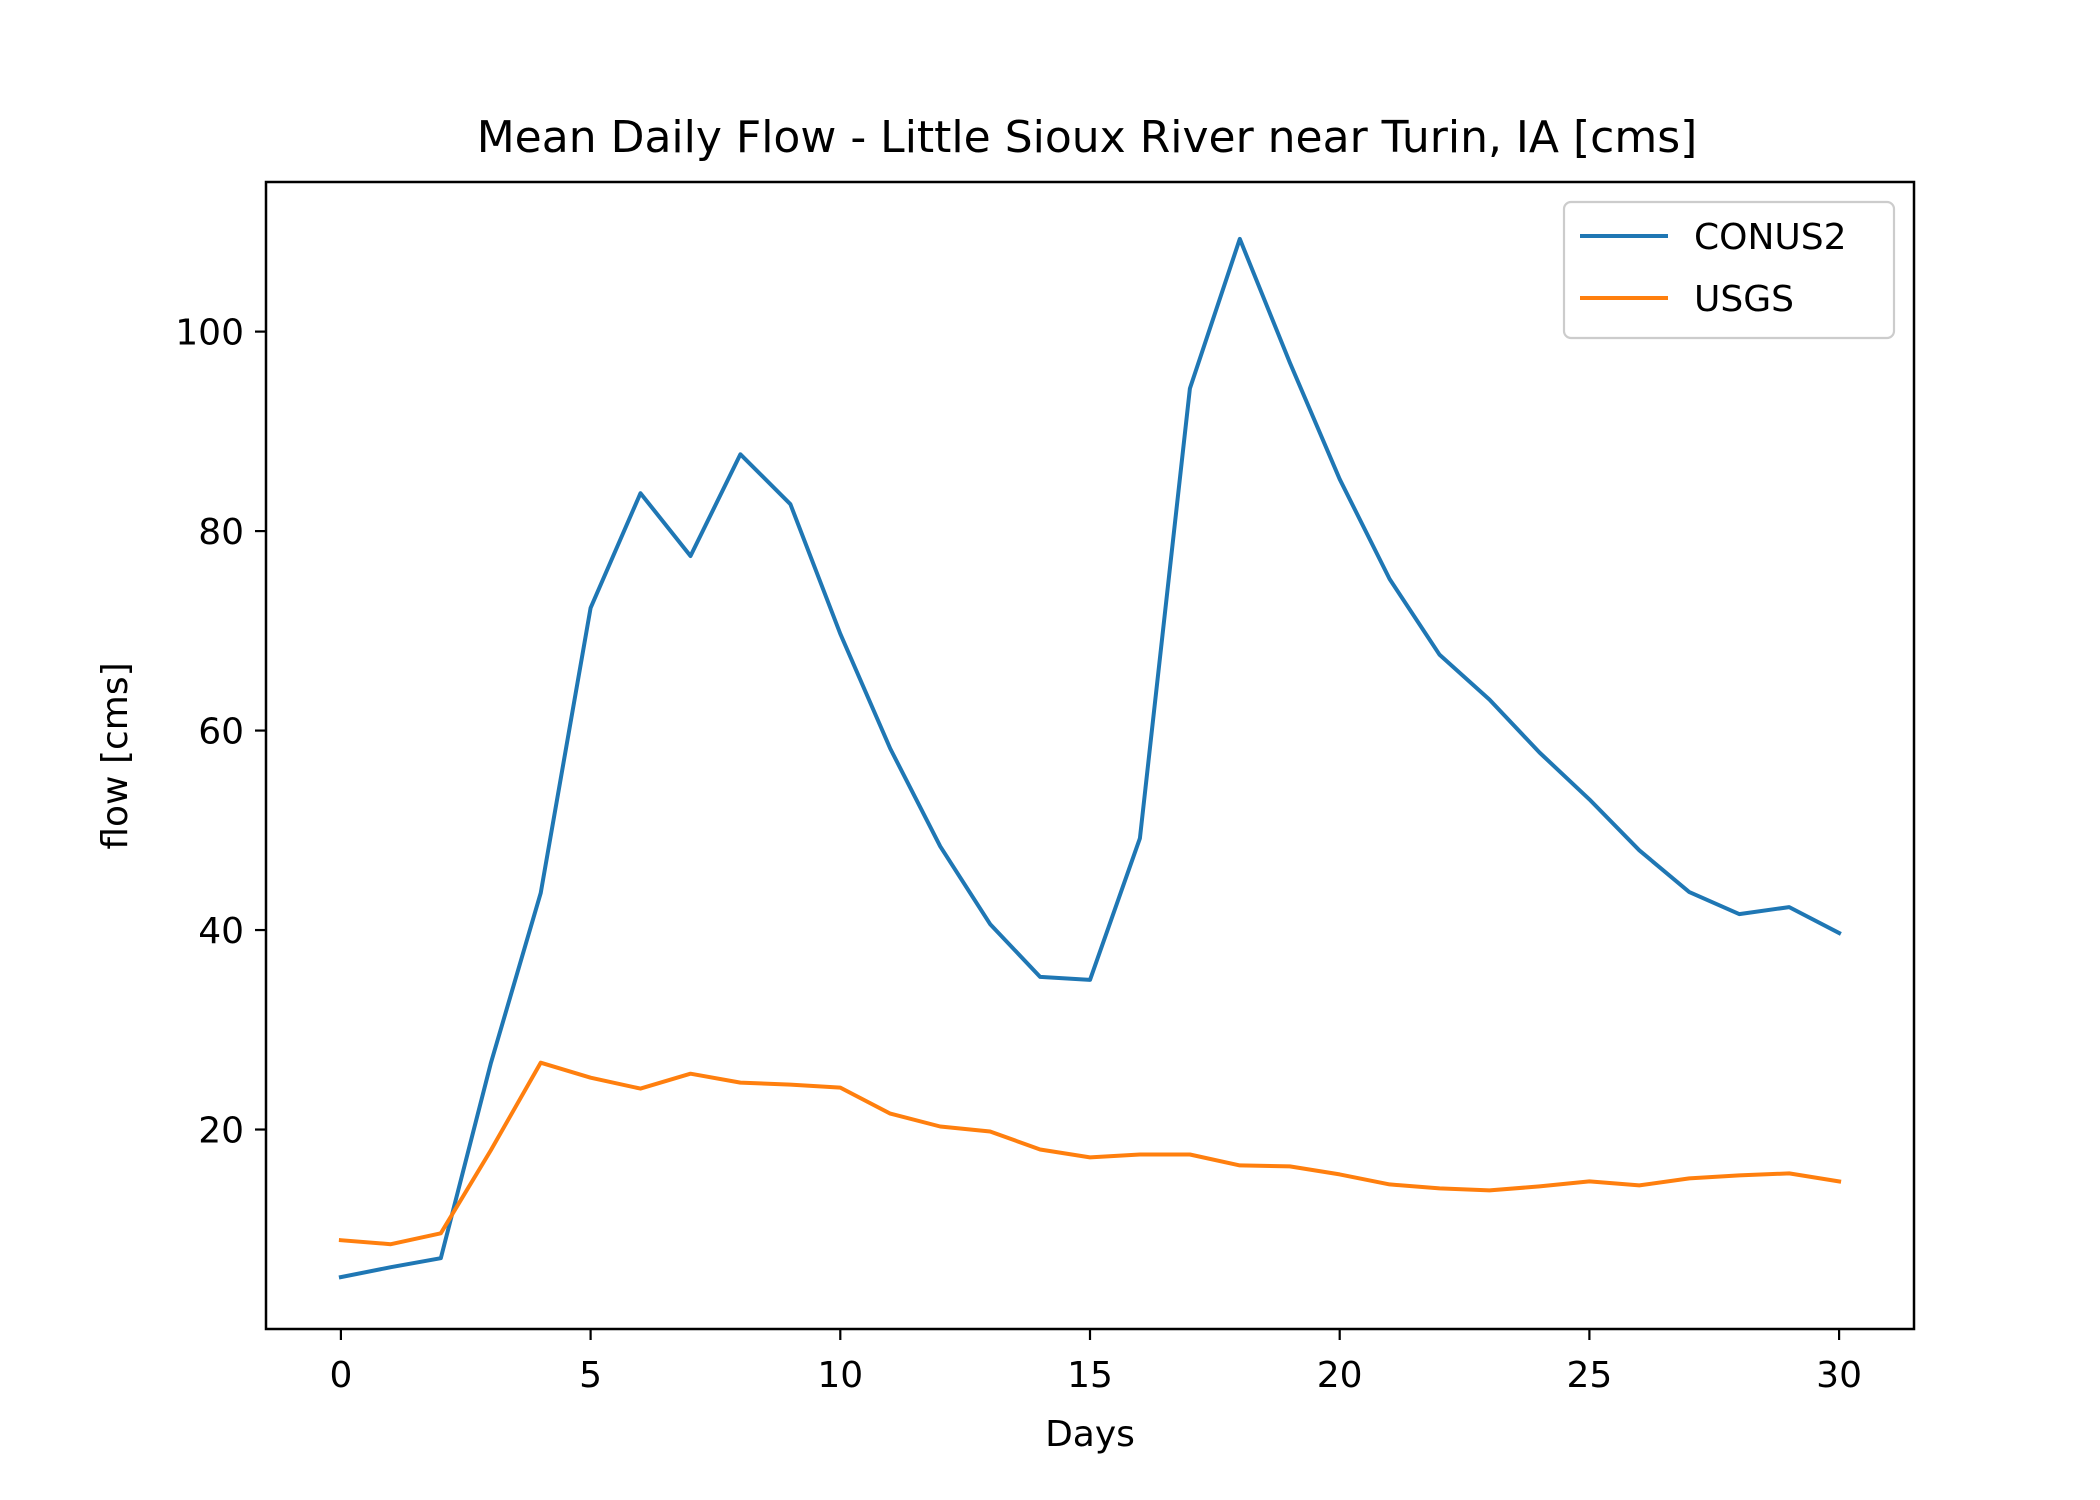 The height and width of the screenshot is (1500, 2100). I want to click on y-tick-label: 20, so click(221, 1131).